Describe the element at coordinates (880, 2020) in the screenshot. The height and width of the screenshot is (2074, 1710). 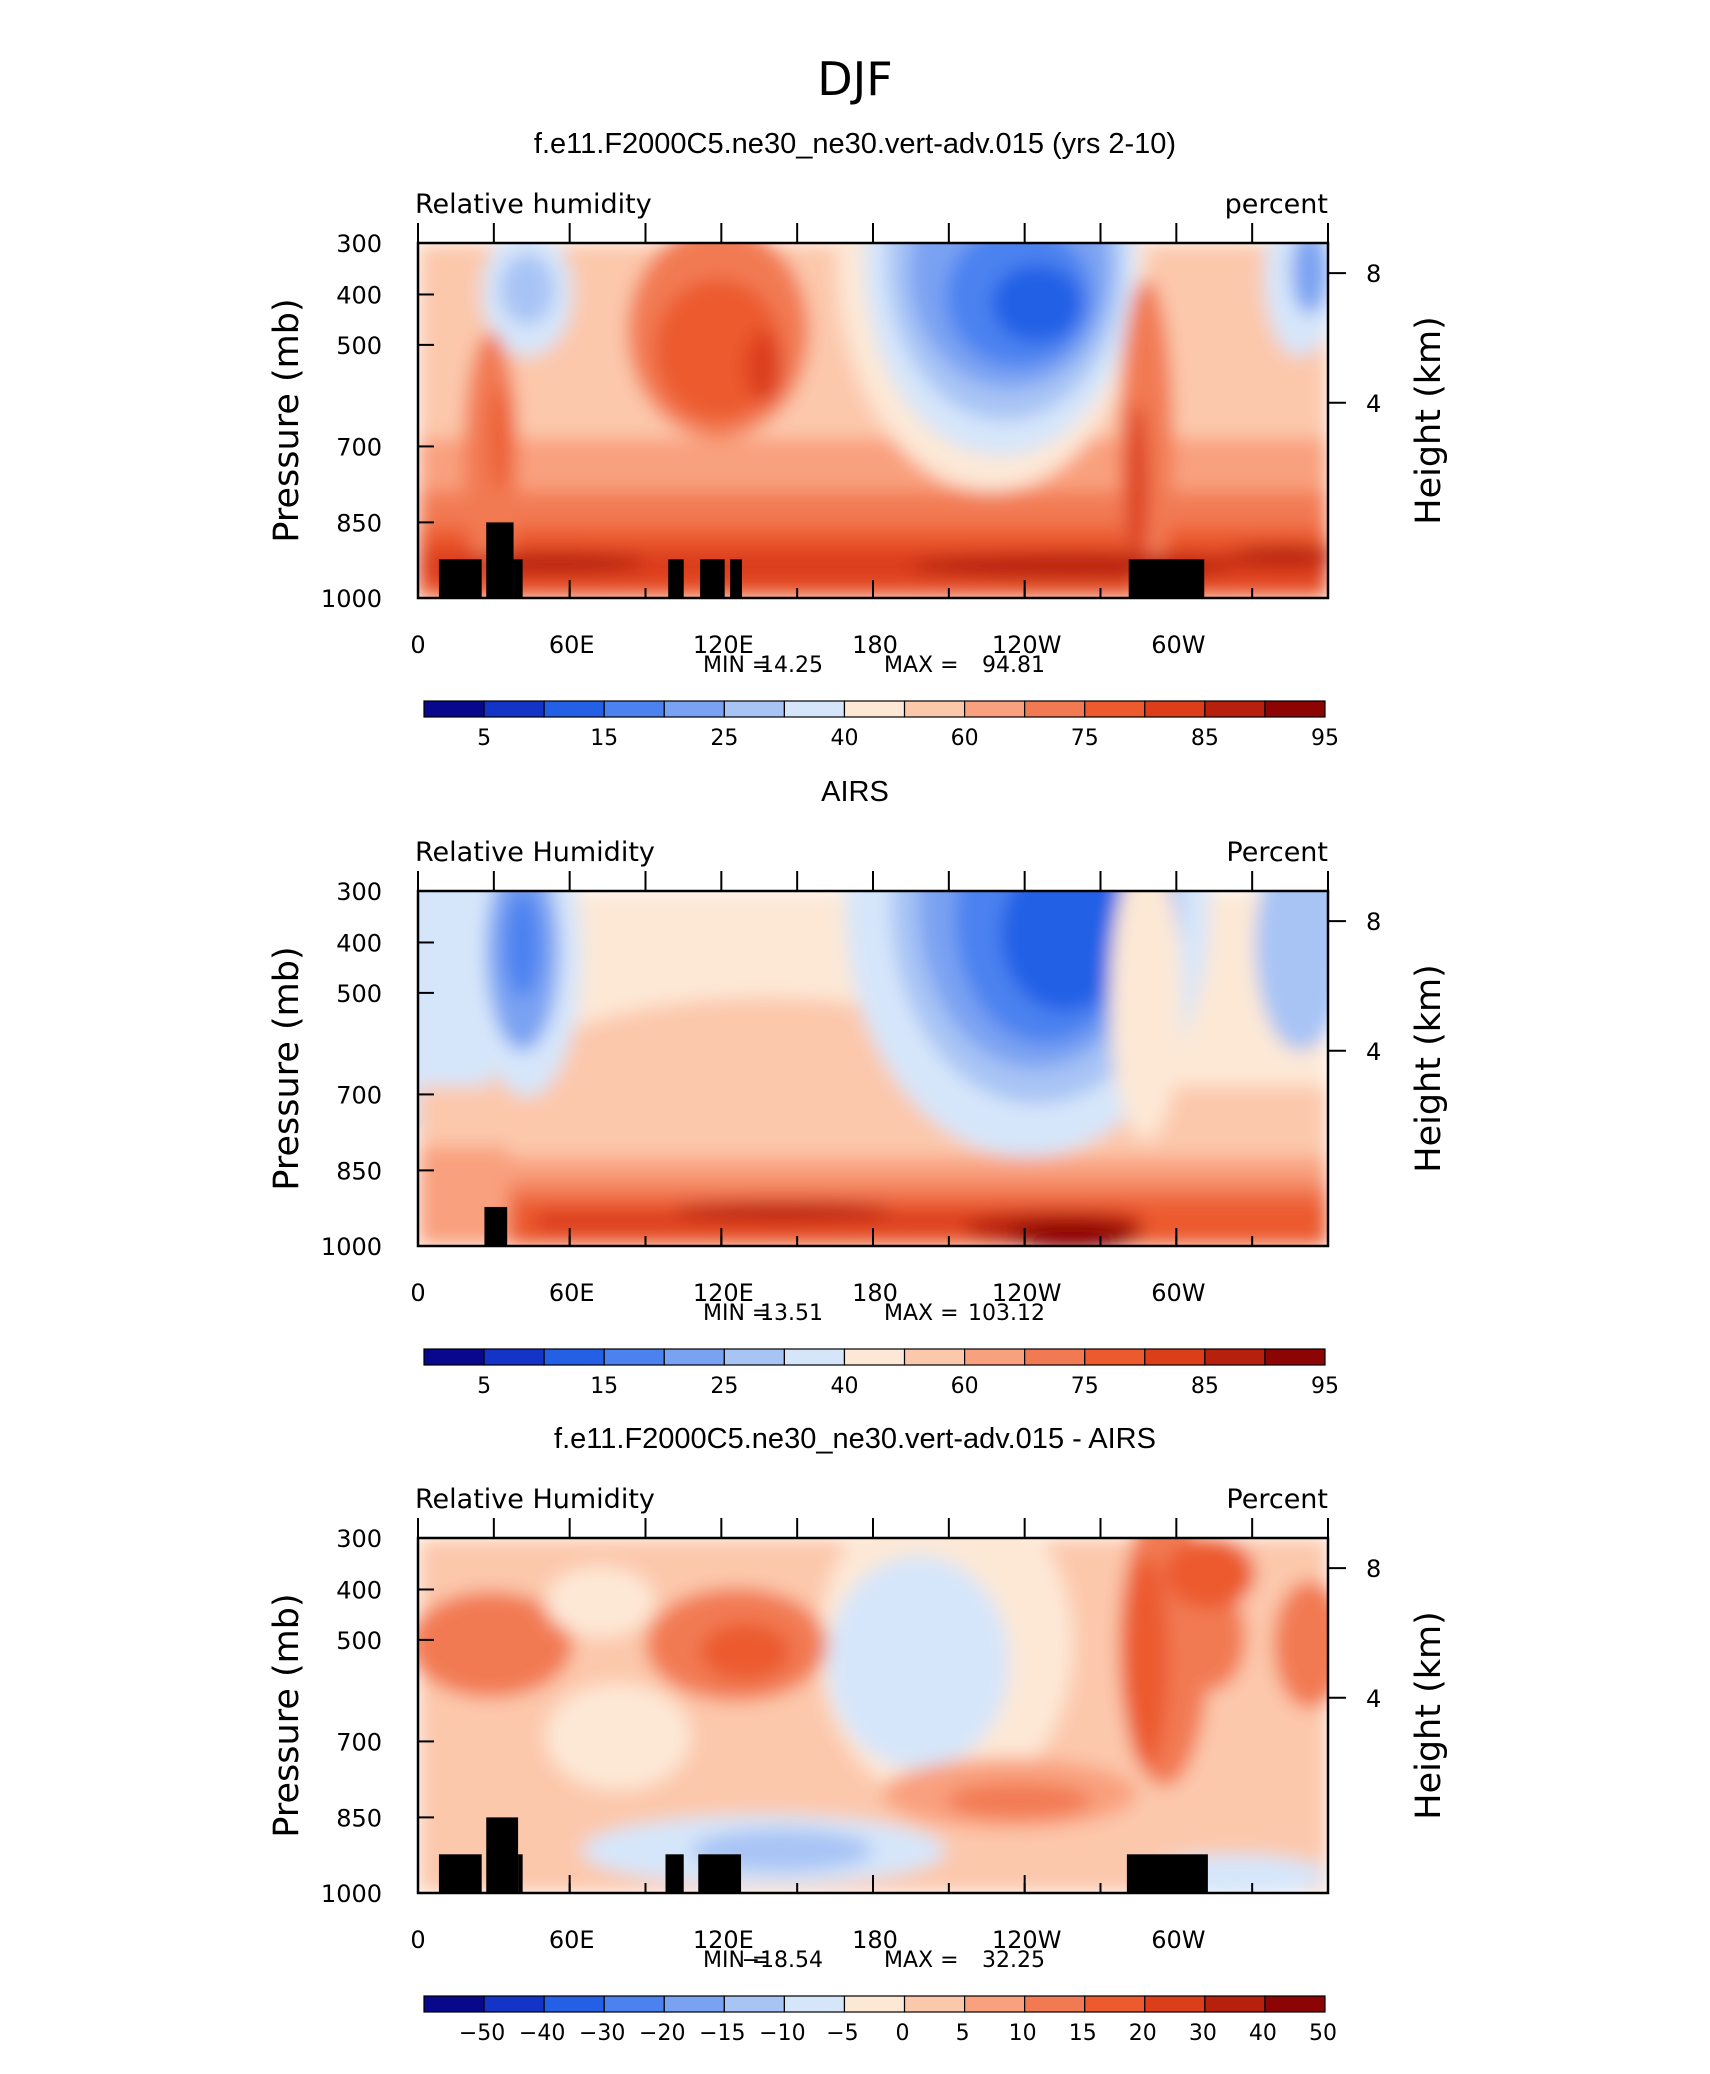
I see `colorbar: −50 −40 −30 −20 −15 −10 −5 0 5 10 15 20 30 40 50` at that location.